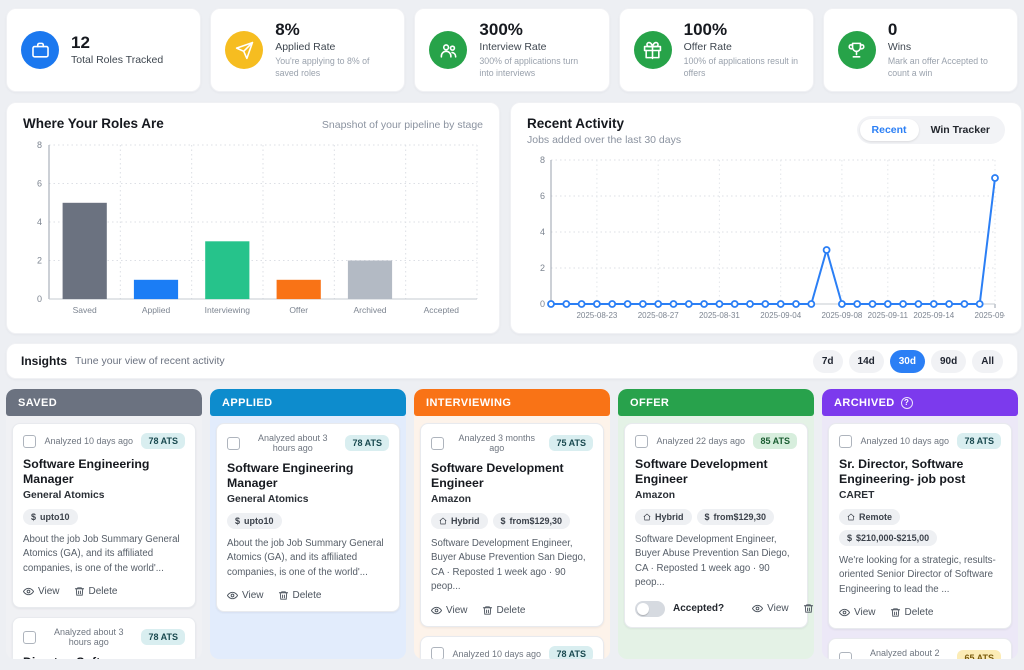 This screenshot has height=670, width=1024. Describe the element at coordinates (298, 310) in the screenshot. I see `svg-text: Offer` at that location.